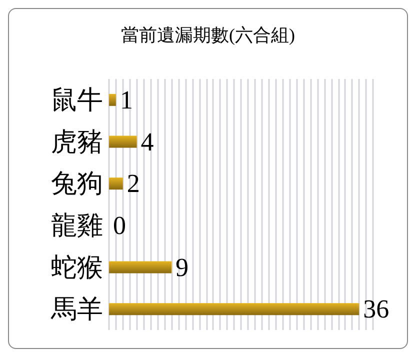 This screenshot has width=416, height=357. Describe the element at coordinates (77, 267) in the screenshot. I see `y-tick-label: 蛇猴` at that location.